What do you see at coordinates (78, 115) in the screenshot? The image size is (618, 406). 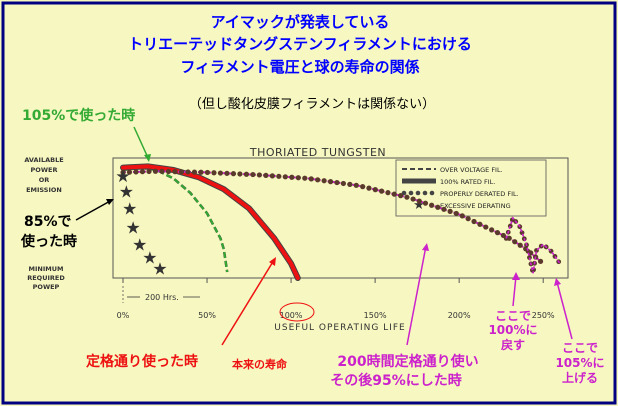 I see `annotation-105: 105%で使った時` at bounding box center [78, 115].